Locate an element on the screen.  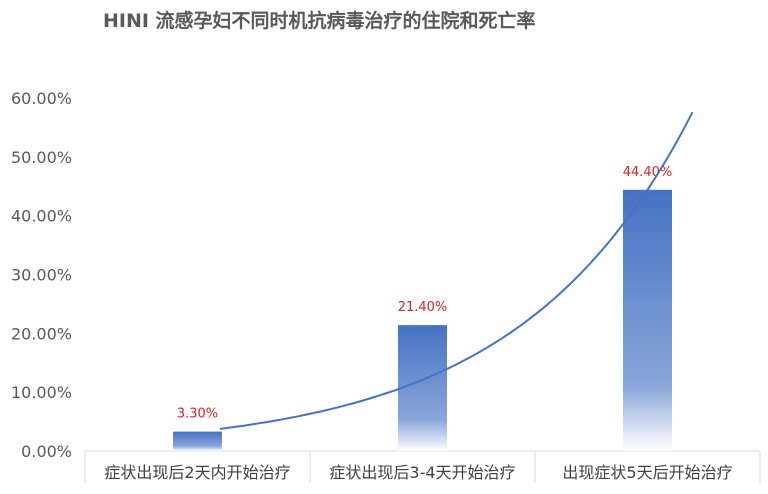
y-tick-label: 50.00% is located at coordinates (41, 157).